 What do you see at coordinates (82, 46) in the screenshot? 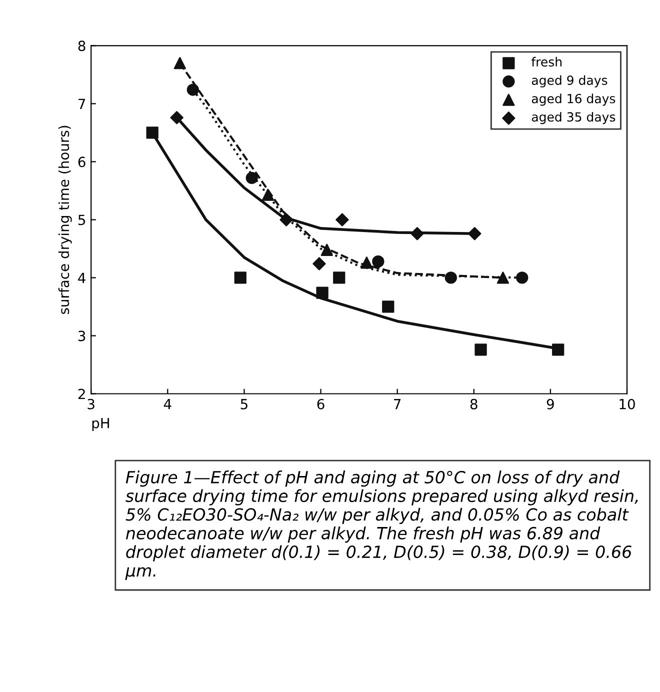
I see `y-tick-label: 8` at bounding box center [82, 46].